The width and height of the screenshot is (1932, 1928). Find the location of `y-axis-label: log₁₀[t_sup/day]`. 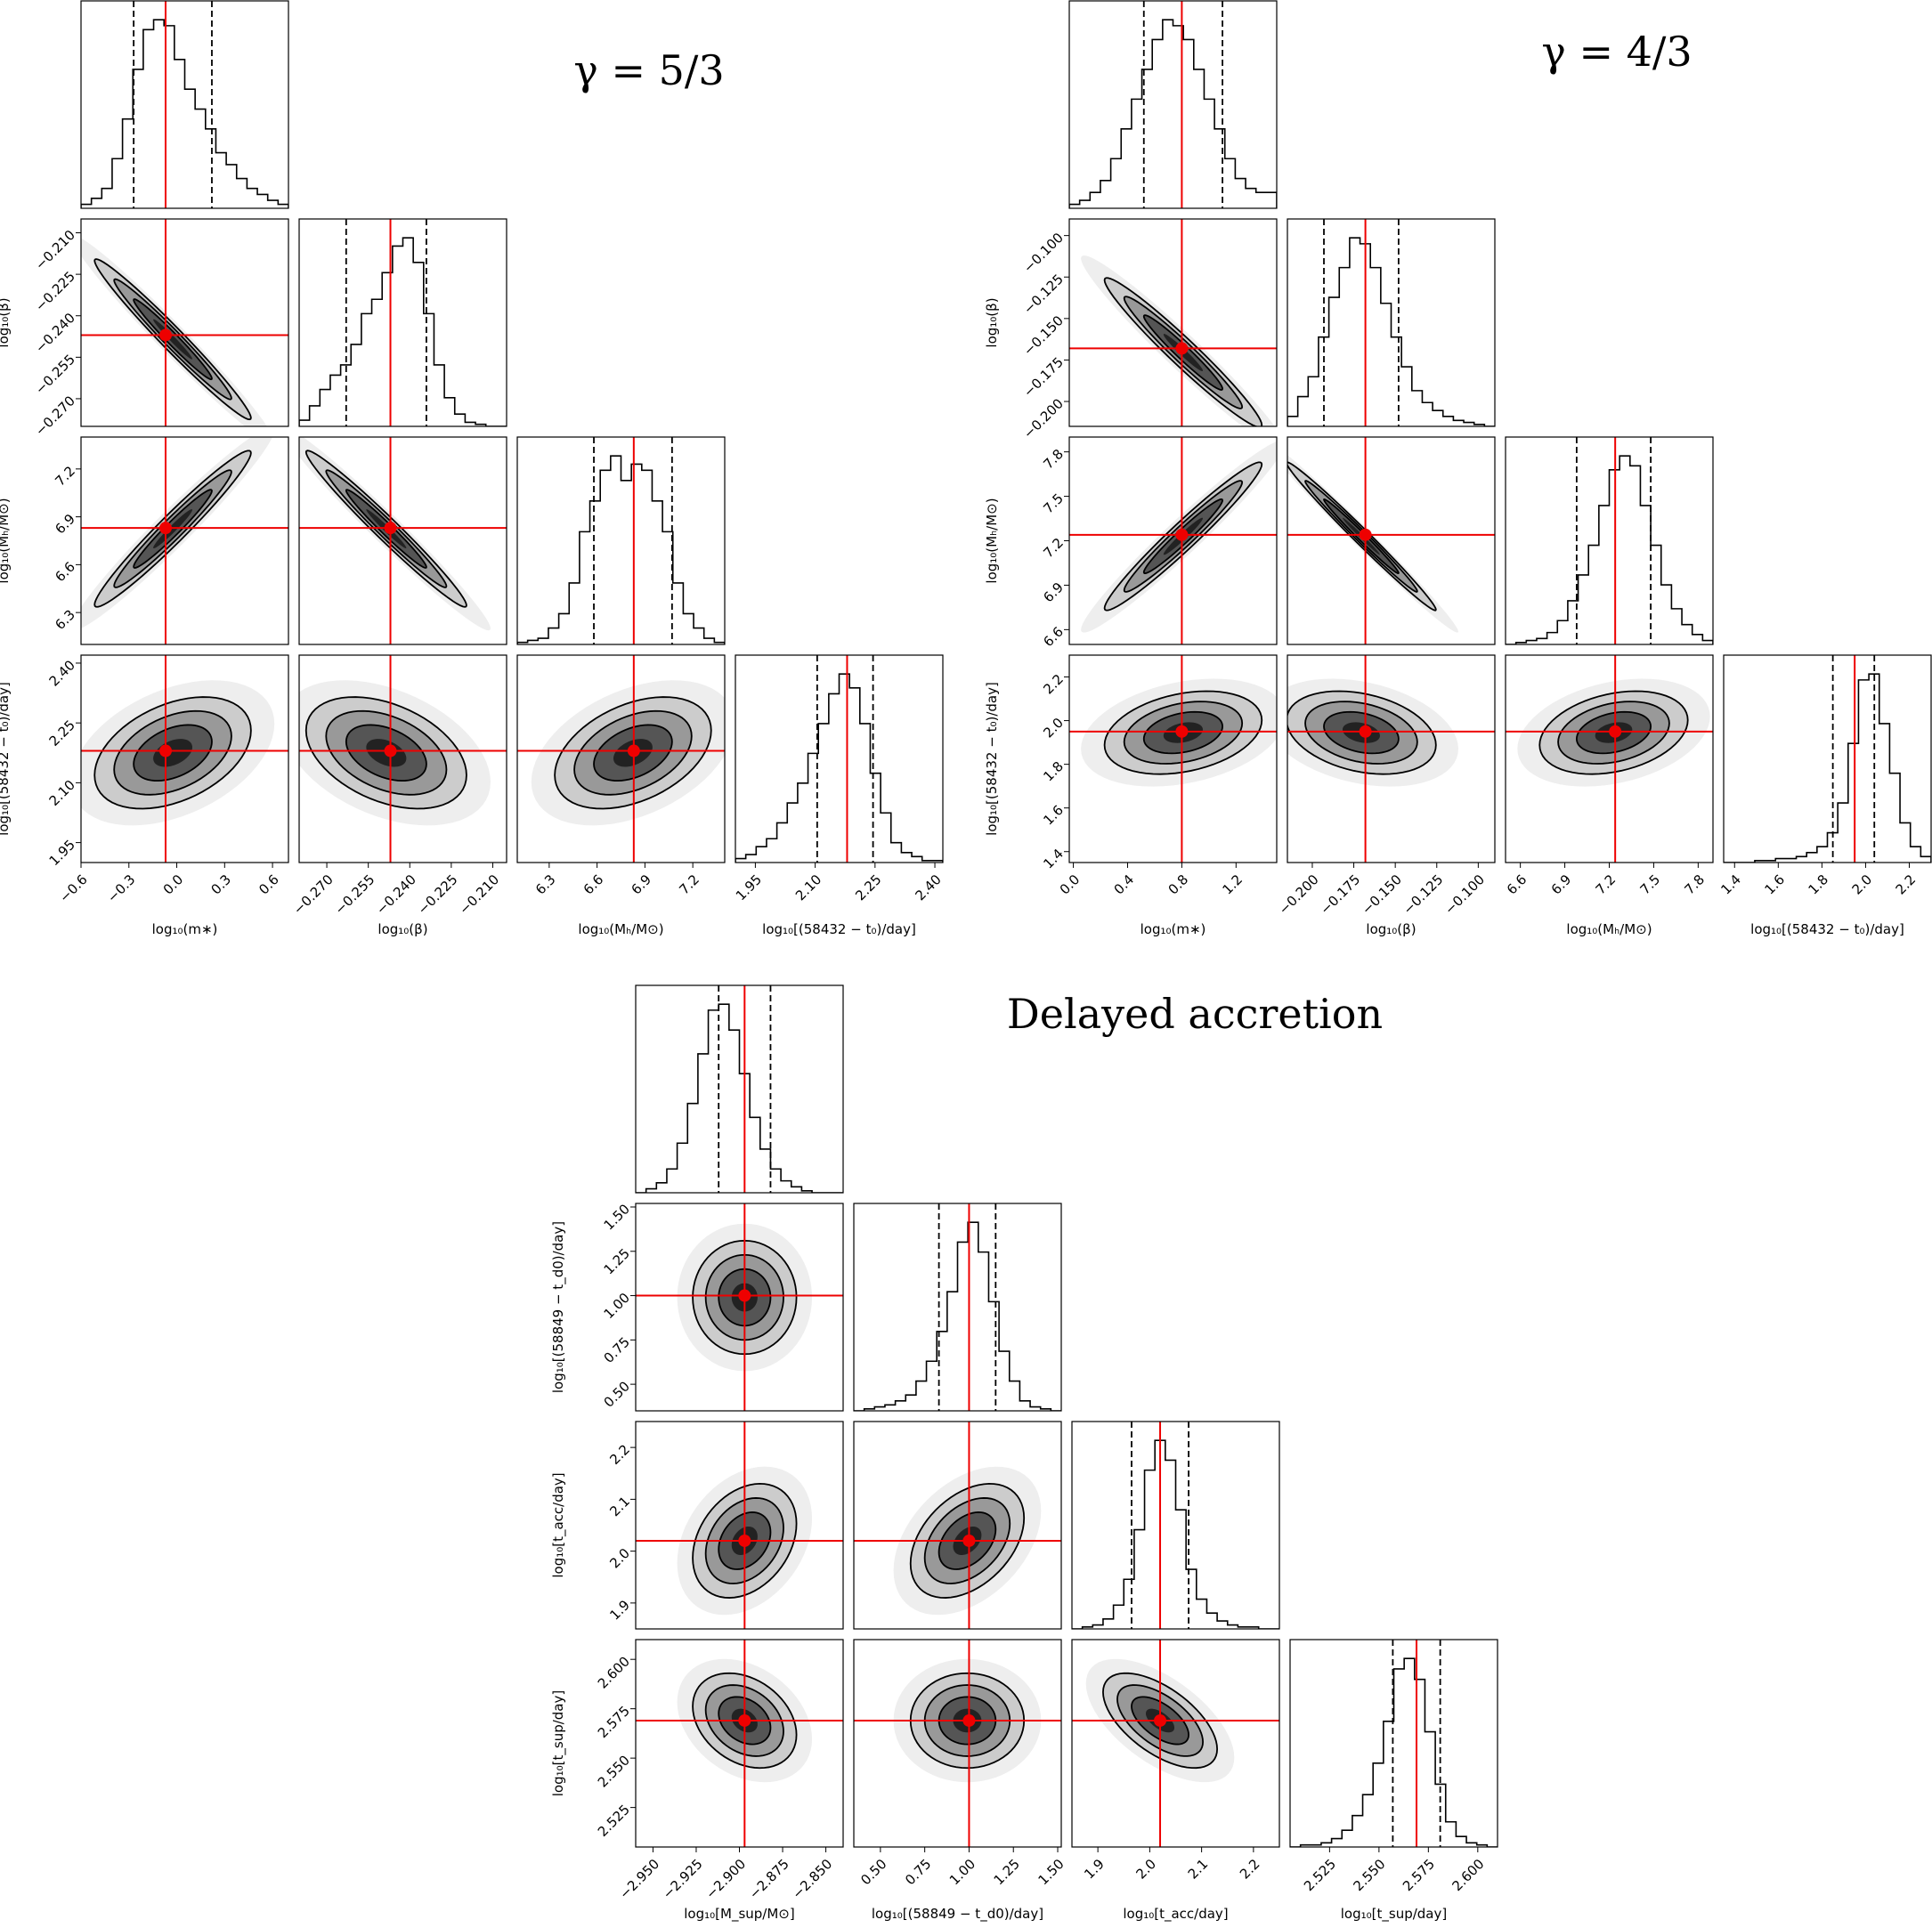

y-axis-label: log₁₀[t_sup/day] is located at coordinates (559, 1743).